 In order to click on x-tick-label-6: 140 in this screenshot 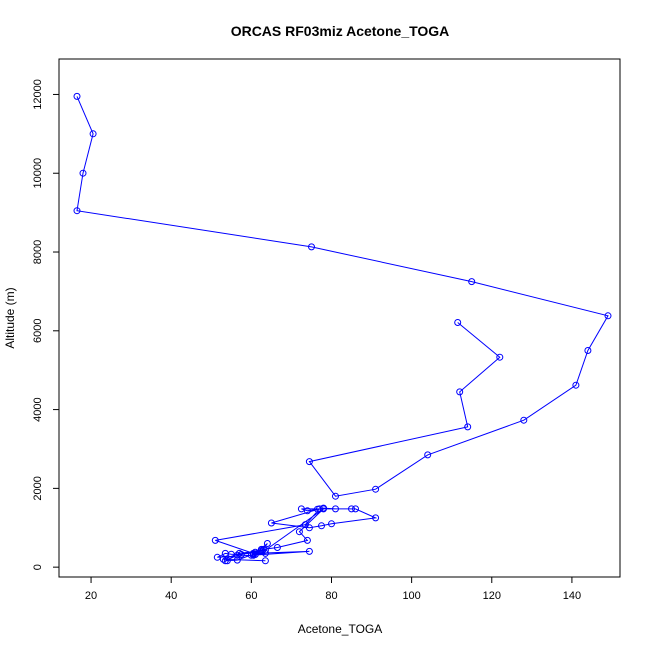, I will do `click(572, 596)`.